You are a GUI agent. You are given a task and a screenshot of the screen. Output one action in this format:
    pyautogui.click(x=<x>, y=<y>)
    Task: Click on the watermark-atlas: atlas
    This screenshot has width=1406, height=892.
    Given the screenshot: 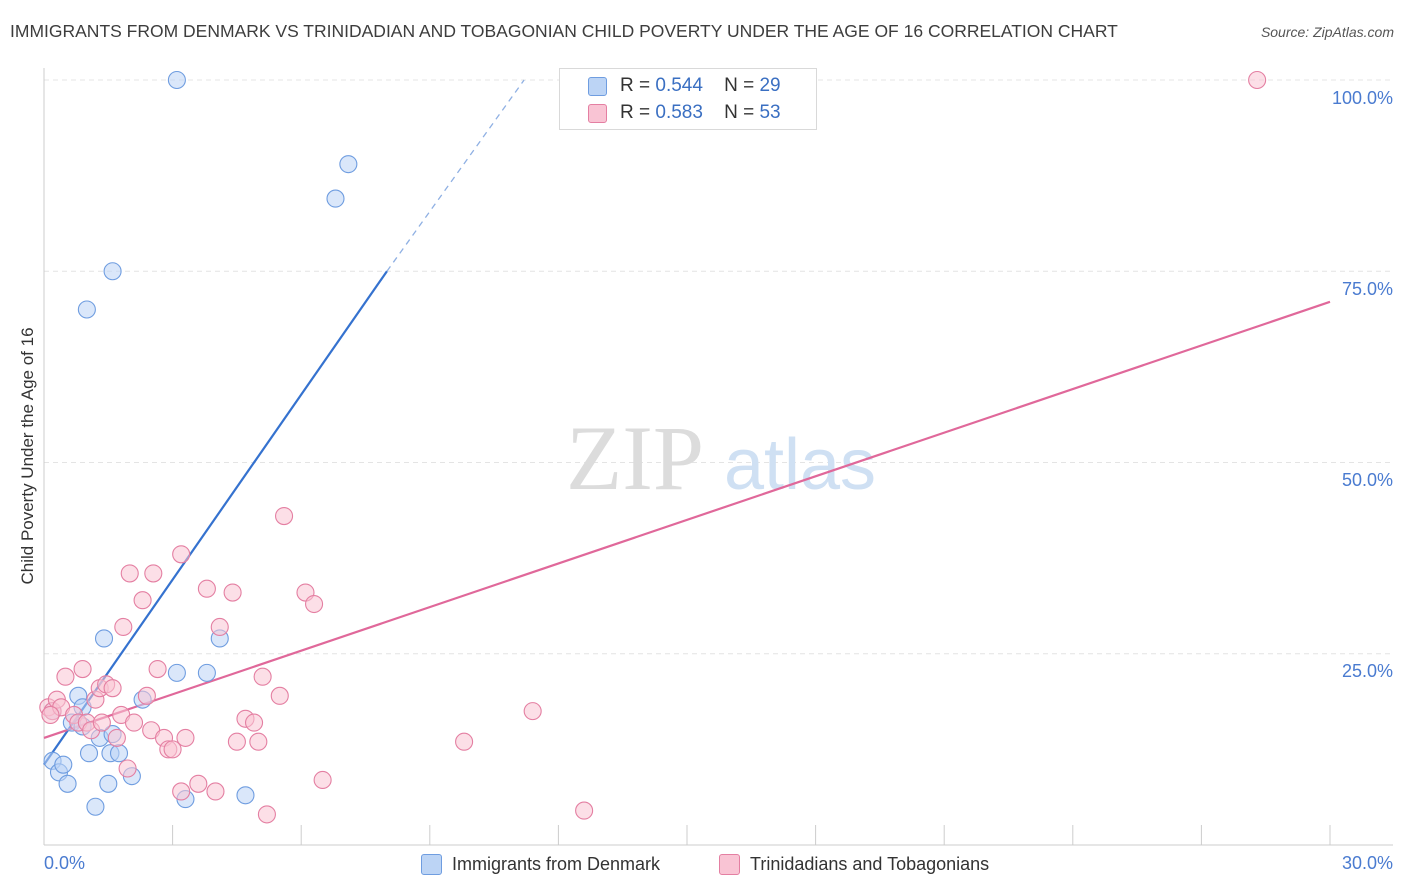 What is the action you would take?
    pyautogui.click(x=800, y=465)
    